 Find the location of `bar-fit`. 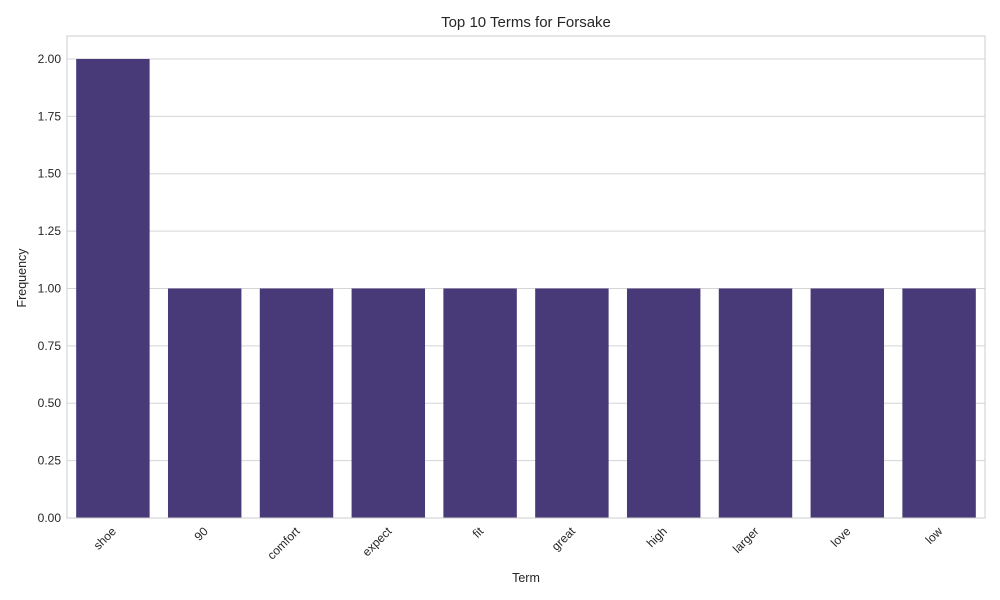

bar-fit is located at coordinates (480, 403).